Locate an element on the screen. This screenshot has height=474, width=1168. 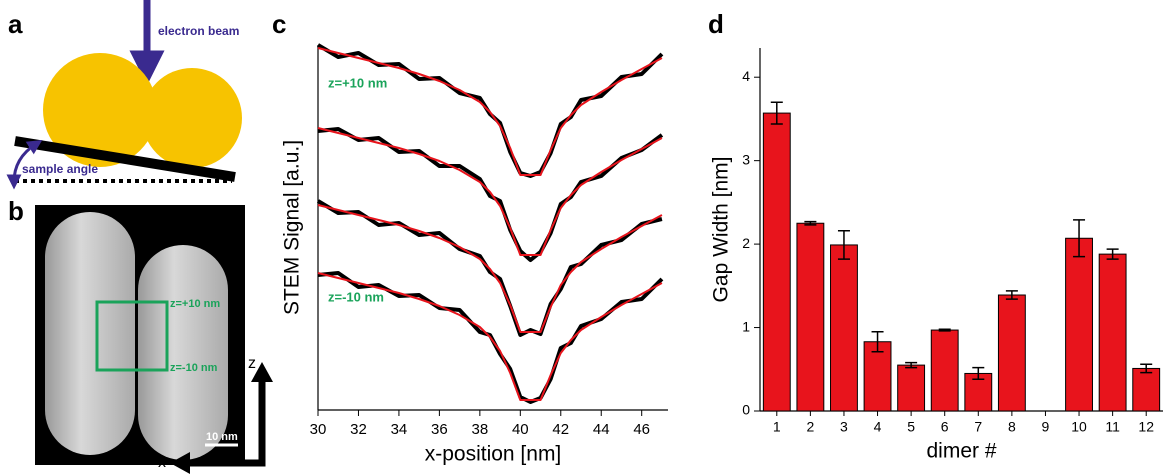
roi is located at coordinates (132, 336).